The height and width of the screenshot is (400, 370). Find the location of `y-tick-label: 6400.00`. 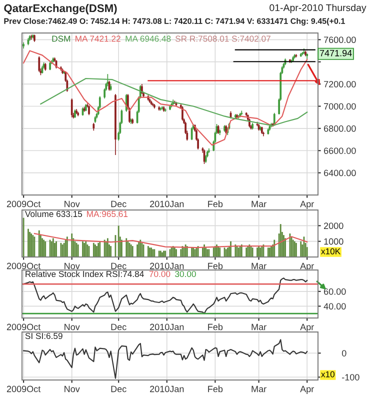

y-tick-label: 6400.00 is located at coordinates (340, 173).